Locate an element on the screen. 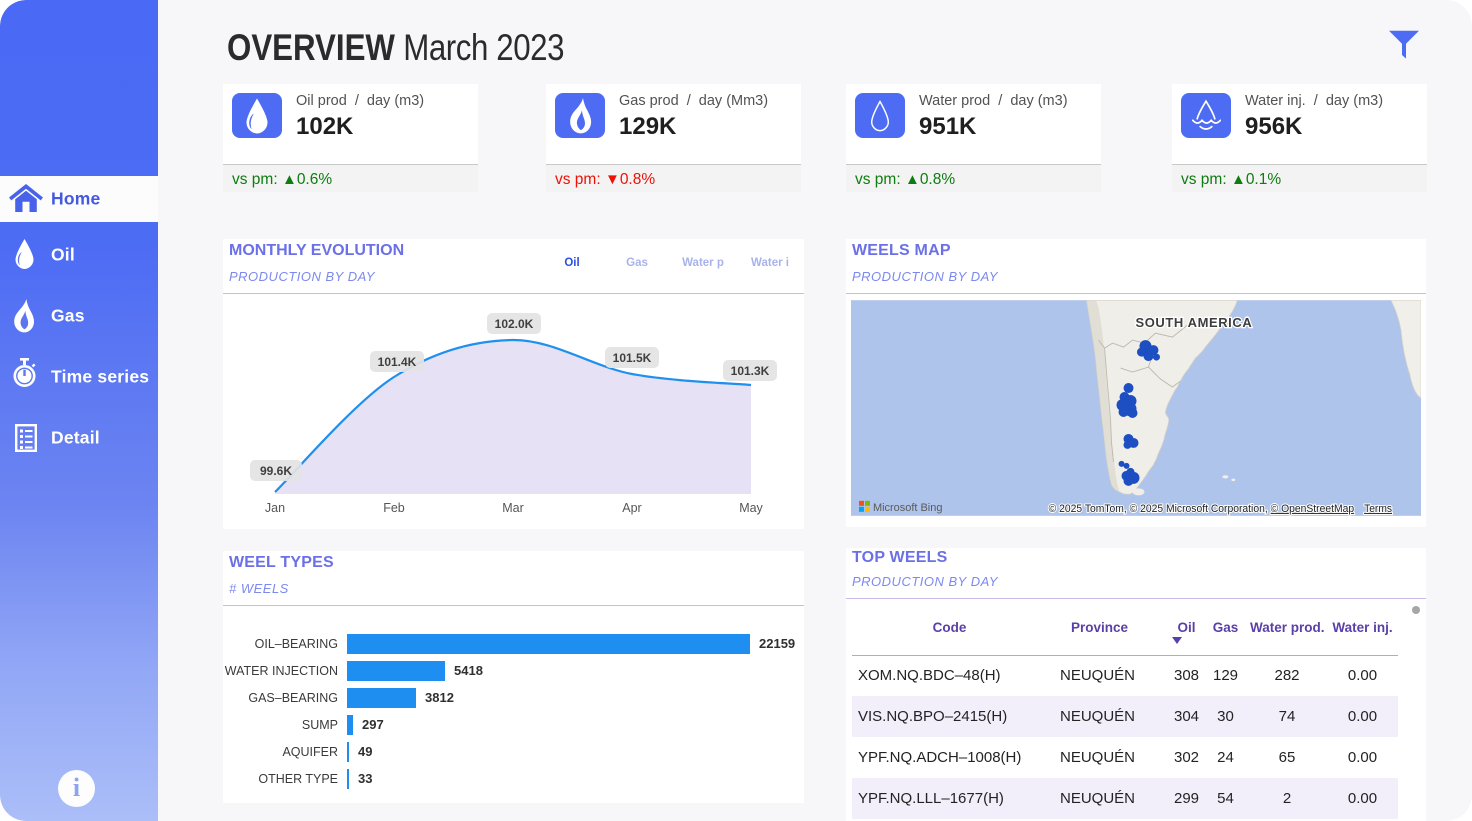 The width and height of the screenshot is (1472, 821). svg-text: SOUTH AMERICA is located at coordinates (1194, 322).